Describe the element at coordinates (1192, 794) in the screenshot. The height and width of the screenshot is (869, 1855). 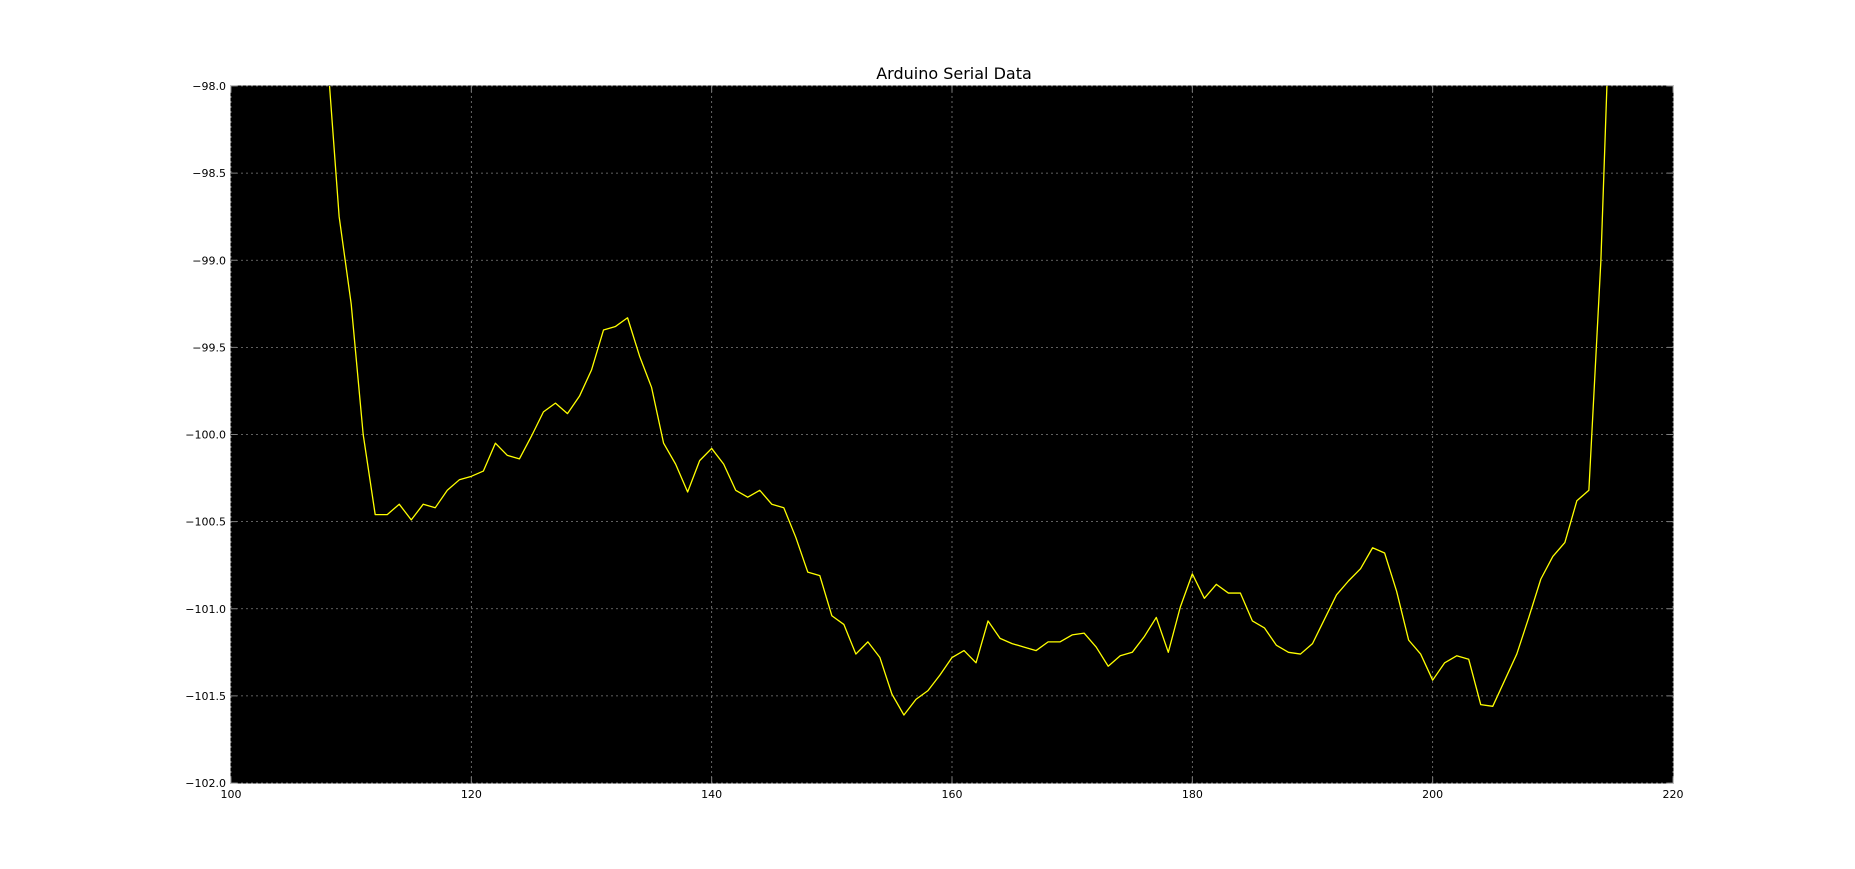
I see `x-tick-label: 180` at that location.